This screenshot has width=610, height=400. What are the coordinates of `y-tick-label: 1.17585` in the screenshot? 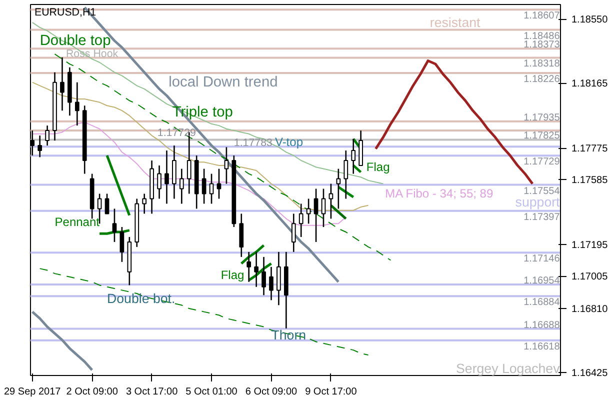 It's located at (590, 180).